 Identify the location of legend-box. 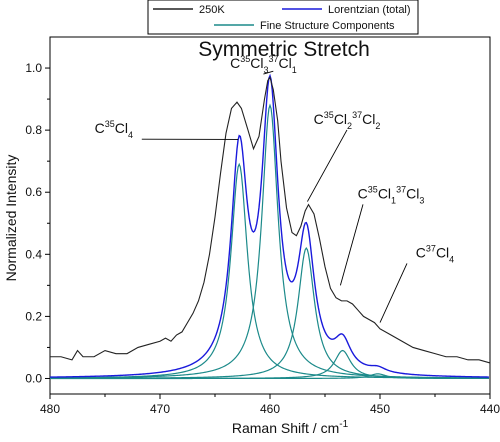
(283, 17).